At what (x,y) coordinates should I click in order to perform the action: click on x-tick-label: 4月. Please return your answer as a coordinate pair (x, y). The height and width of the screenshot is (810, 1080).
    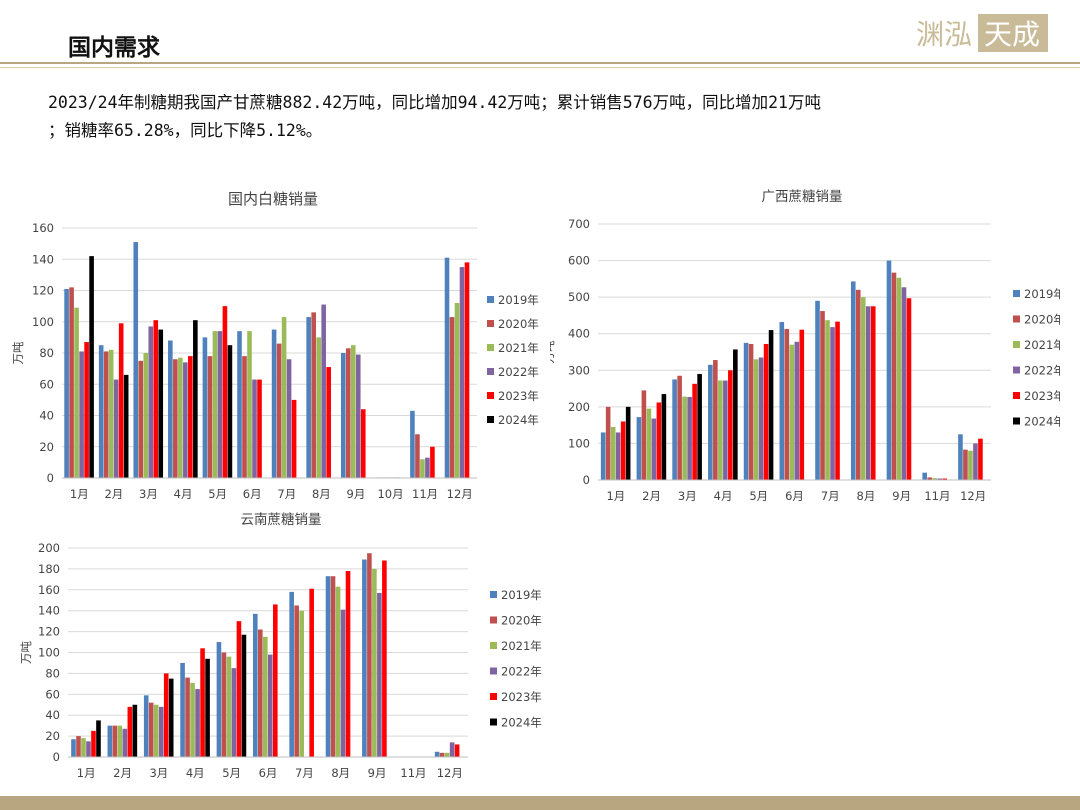
    Looking at the image, I should click on (195, 773).